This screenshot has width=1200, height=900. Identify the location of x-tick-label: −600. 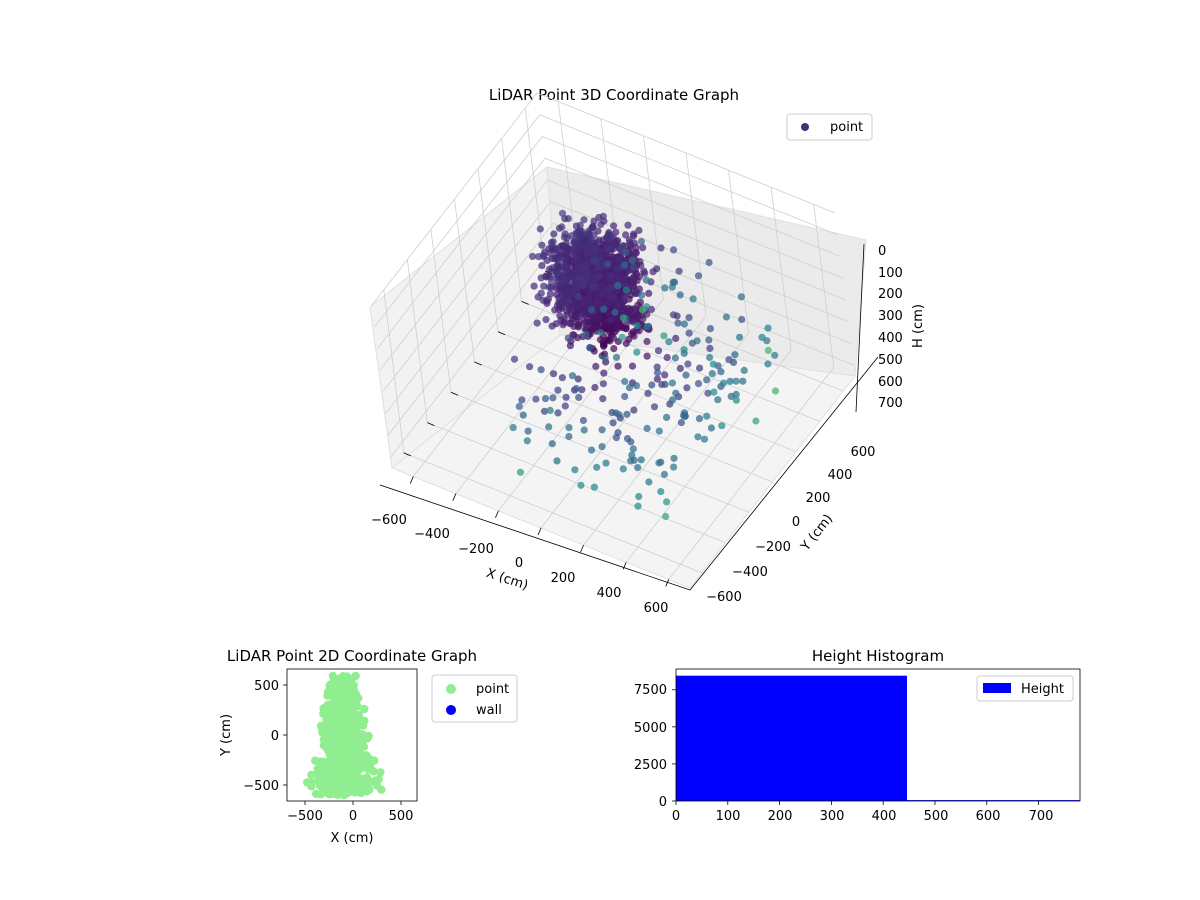
(389, 520).